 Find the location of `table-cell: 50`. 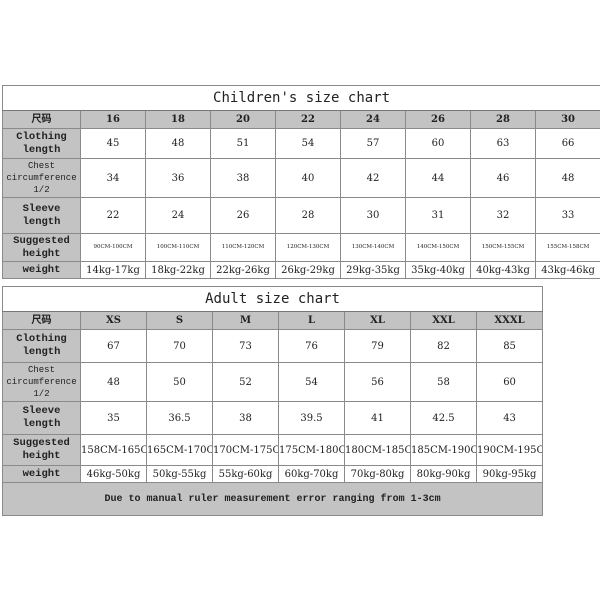

table-cell: 50 is located at coordinates (179, 382).